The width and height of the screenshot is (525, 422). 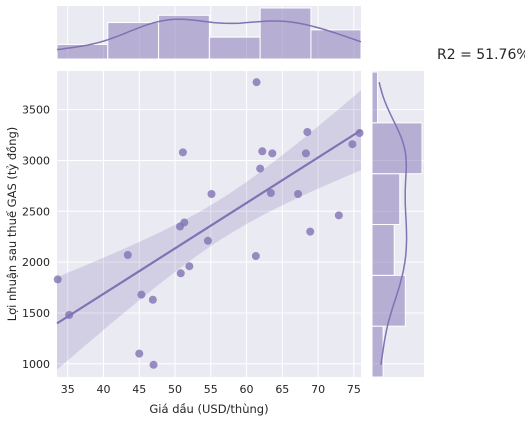 What do you see at coordinates (282, 389) in the screenshot?
I see `x-tick-label: 65` at bounding box center [282, 389].